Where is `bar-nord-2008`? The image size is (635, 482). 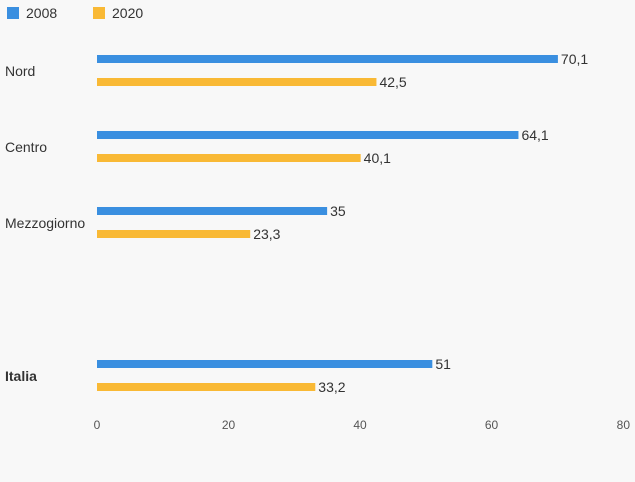
bar-nord-2008 is located at coordinates (327, 59).